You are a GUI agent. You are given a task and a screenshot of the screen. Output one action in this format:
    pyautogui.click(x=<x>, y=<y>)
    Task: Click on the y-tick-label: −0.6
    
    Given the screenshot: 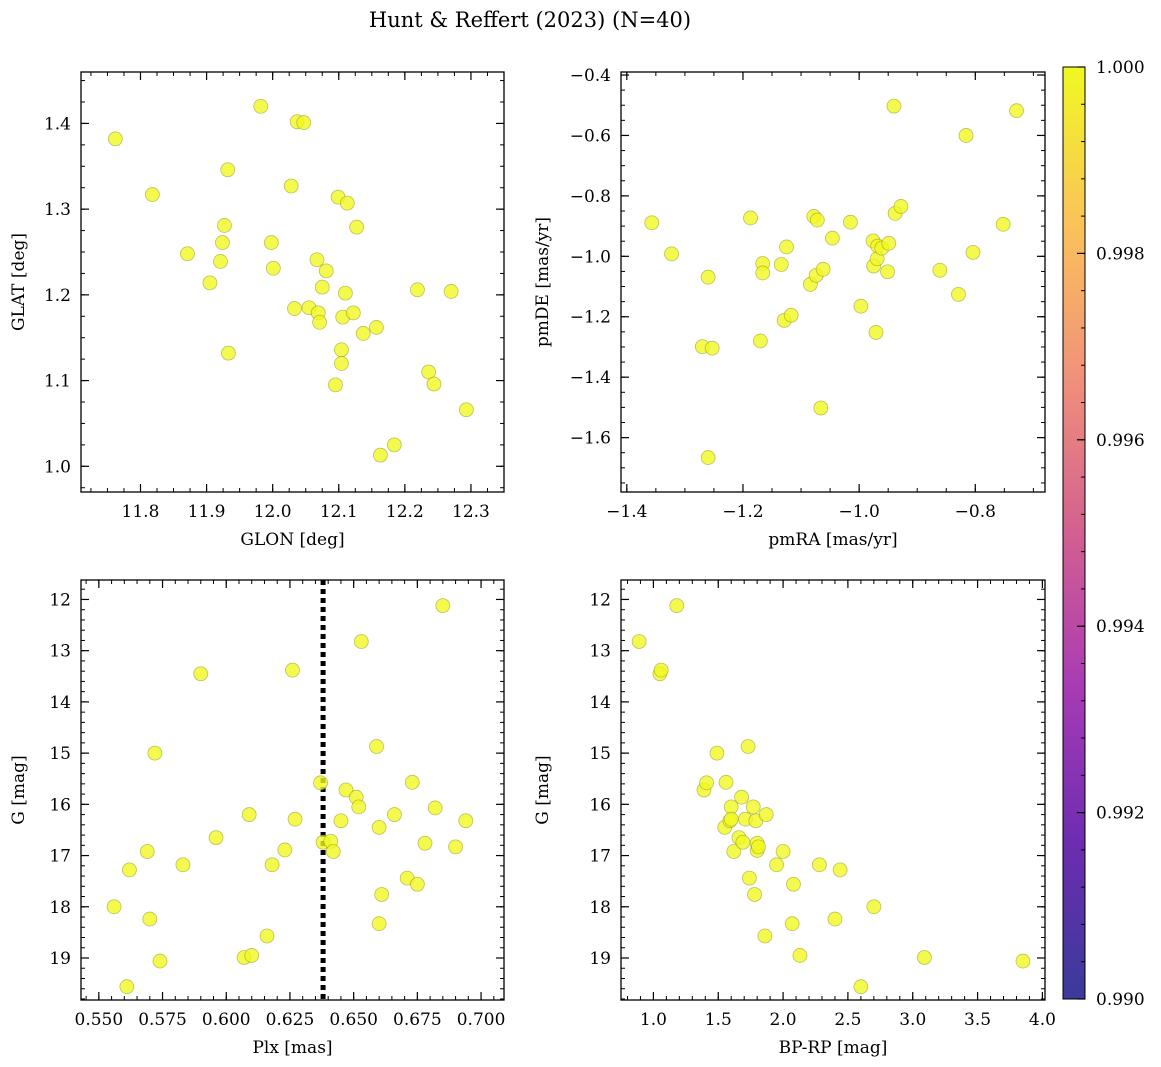 What is the action you would take?
    pyautogui.click(x=590, y=136)
    